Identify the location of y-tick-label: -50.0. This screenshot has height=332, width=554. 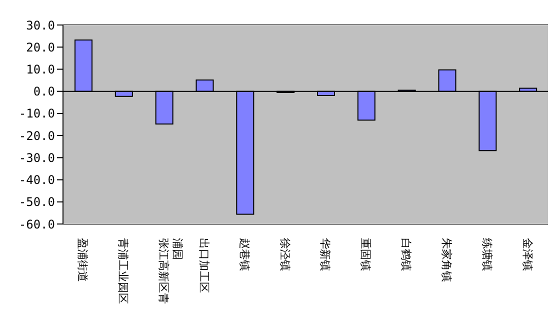
(36, 202).